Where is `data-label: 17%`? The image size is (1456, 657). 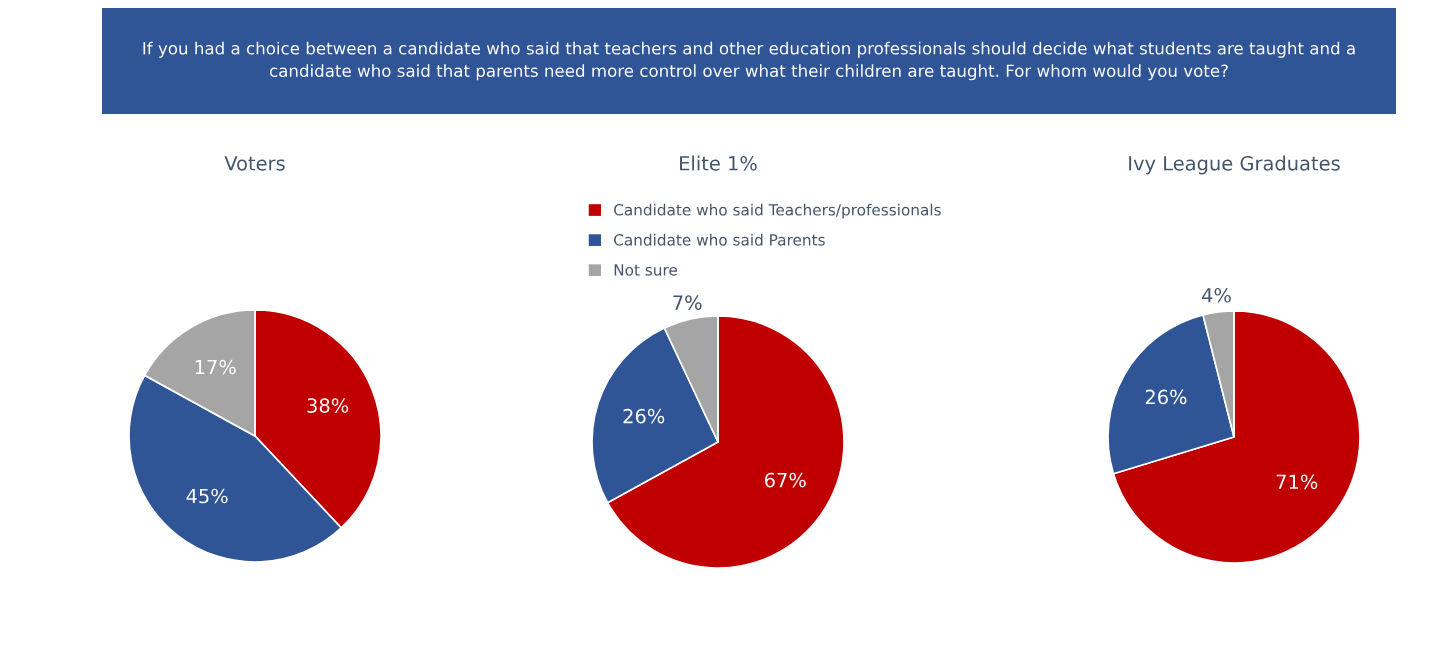 data-label: 17% is located at coordinates (215, 367).